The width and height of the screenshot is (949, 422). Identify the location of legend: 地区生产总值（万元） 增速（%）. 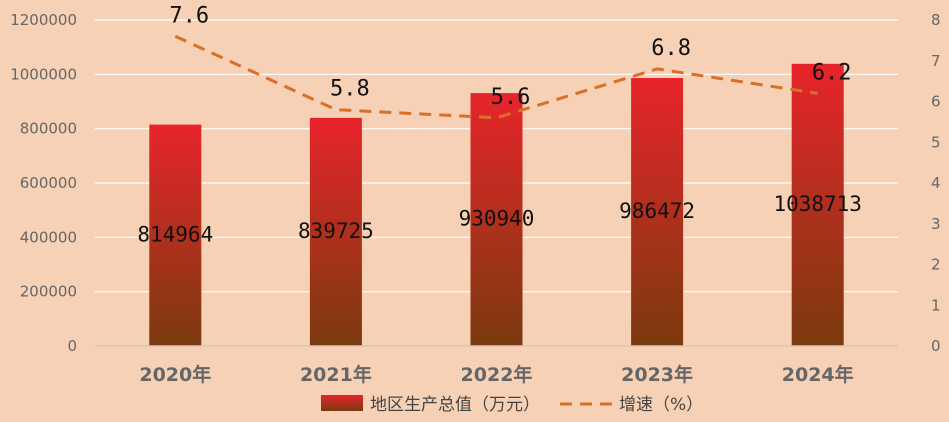
(512, 405).